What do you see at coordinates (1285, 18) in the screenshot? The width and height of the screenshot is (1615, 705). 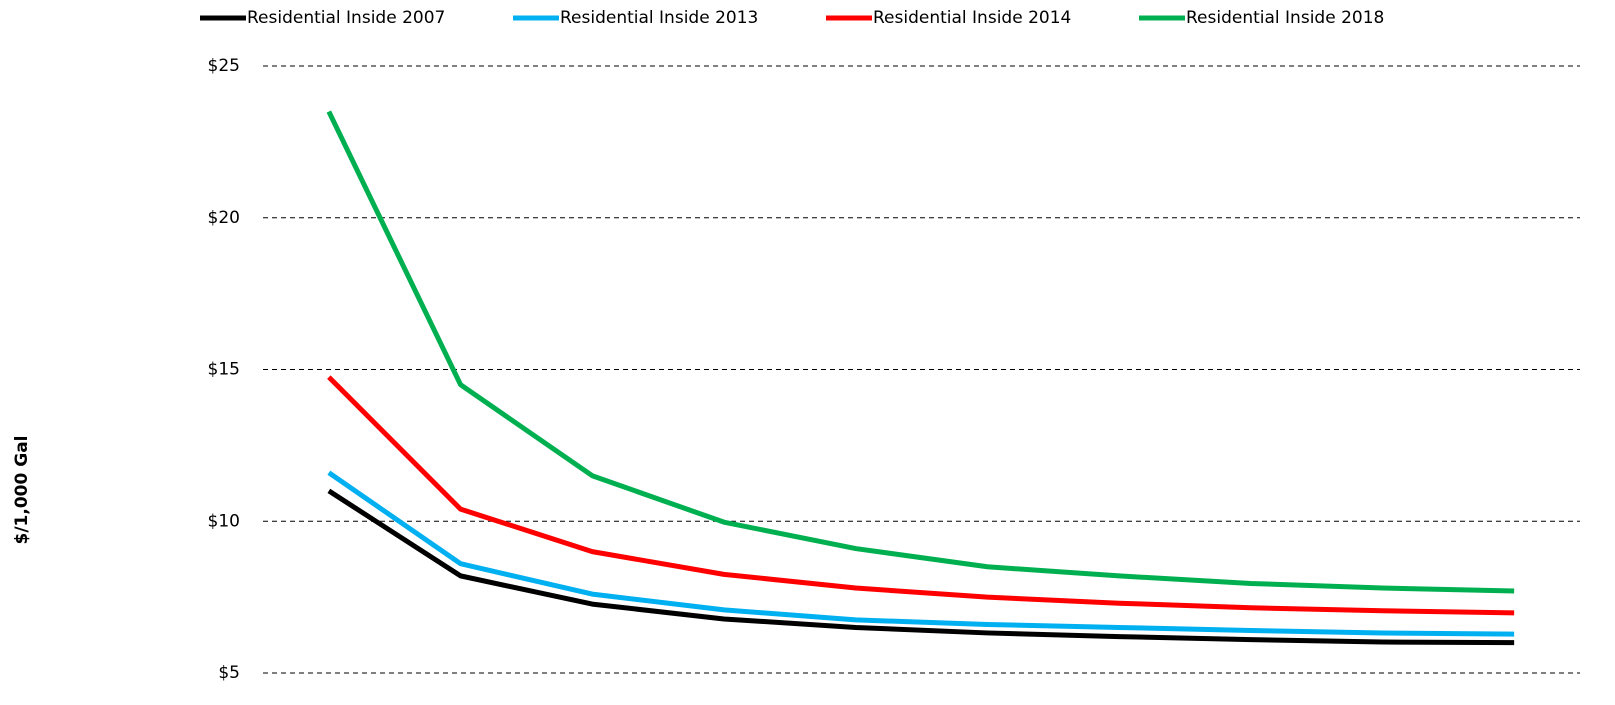 I see `legend-label: Residential Inside 2018` at bounding box center [1285, 18].